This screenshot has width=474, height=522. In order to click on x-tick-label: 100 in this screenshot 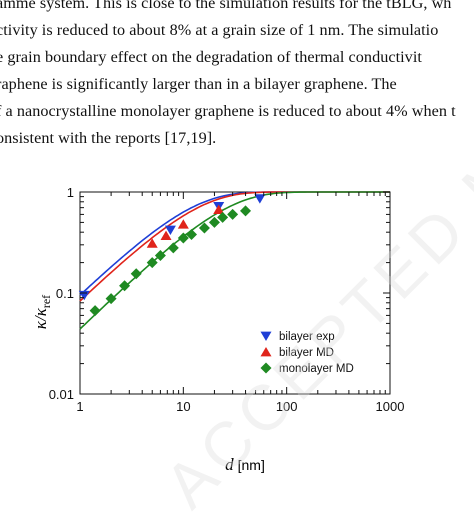, I will do `click(287, 406)`.